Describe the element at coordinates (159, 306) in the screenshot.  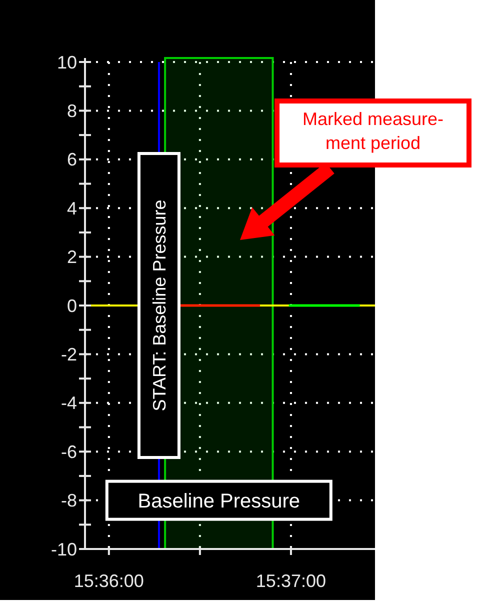
I see `ref-line-label: START: Baseline Pressure` at that location.